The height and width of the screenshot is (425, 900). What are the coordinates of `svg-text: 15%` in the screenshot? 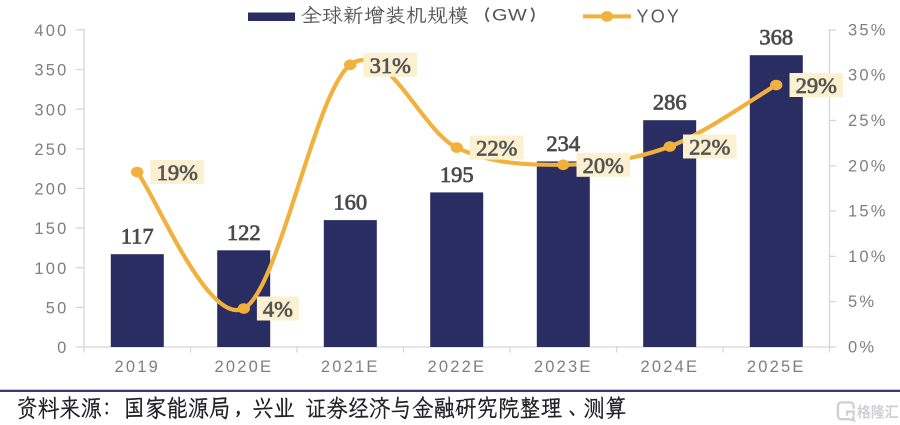 It's located at (868, 212).